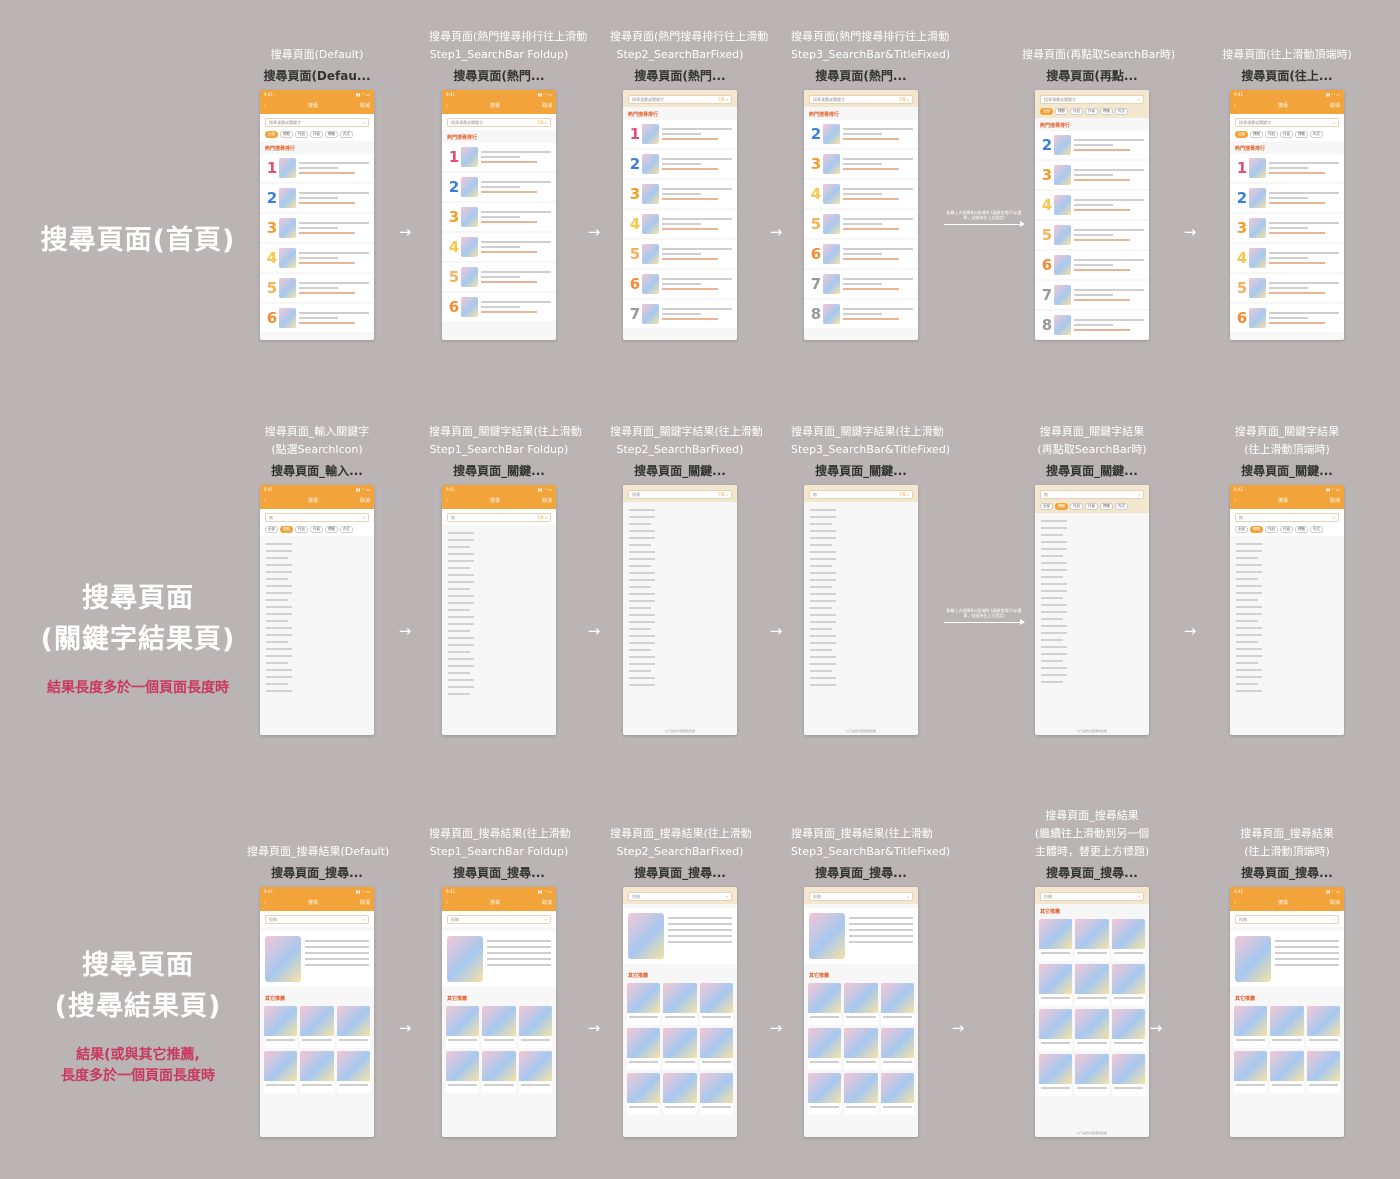  Describe the element at coordinates (680, 494) in the screenshot. I see `search-input: 搜尋 7/8 ⌕` at that location.